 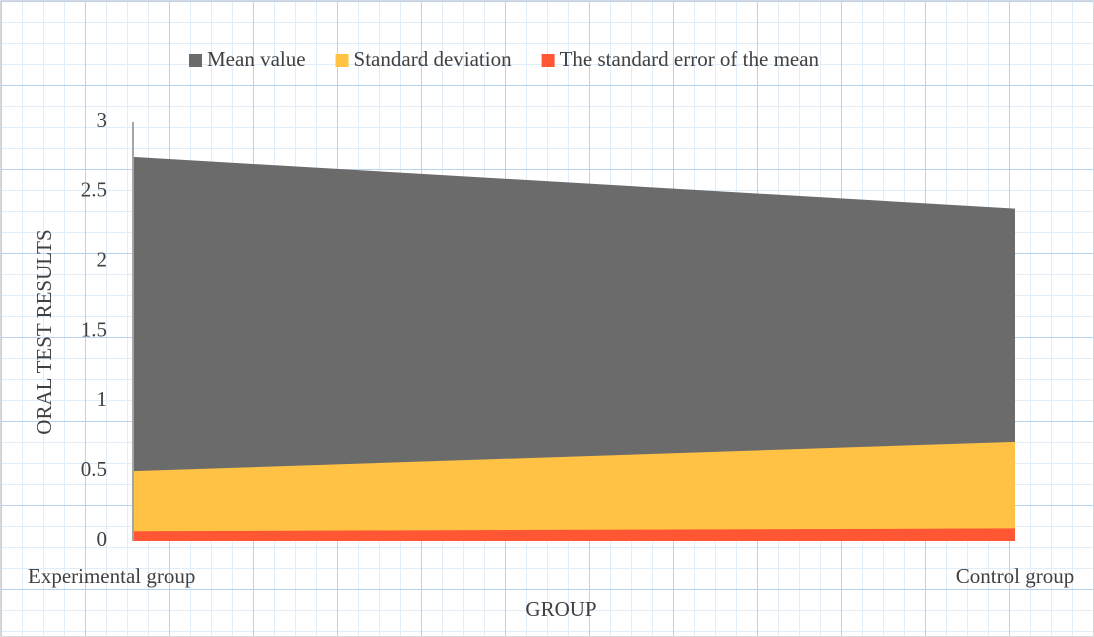 I want to click on x-axis-title: GROUP, so click(x=560, y=609).